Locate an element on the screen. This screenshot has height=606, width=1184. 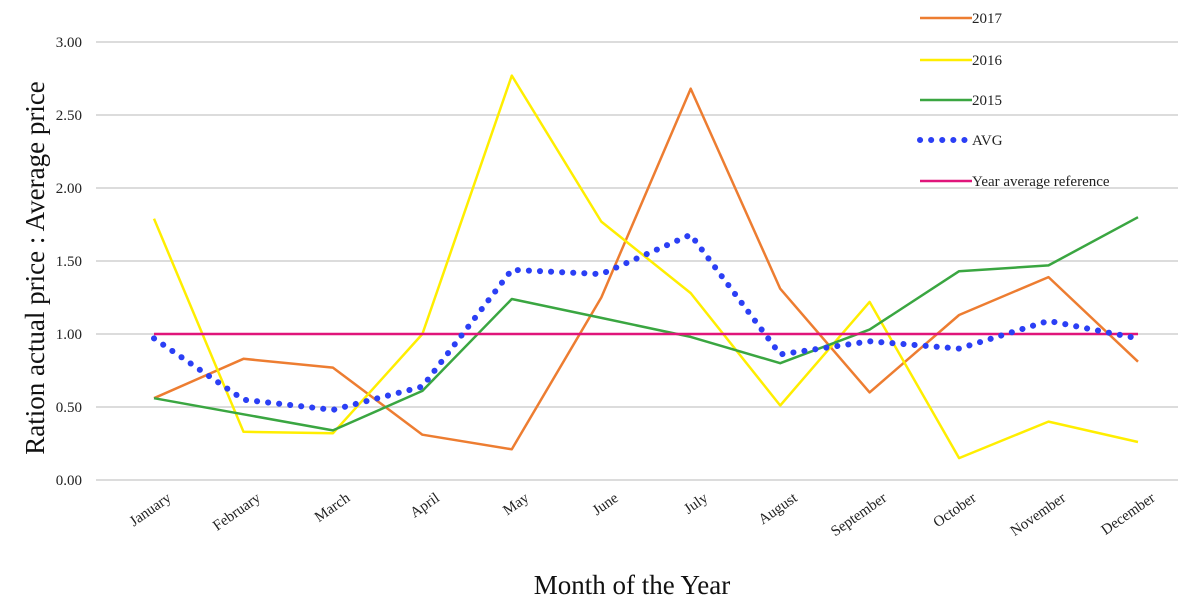
x-tick-label: August is located at coordinates (778, 509).